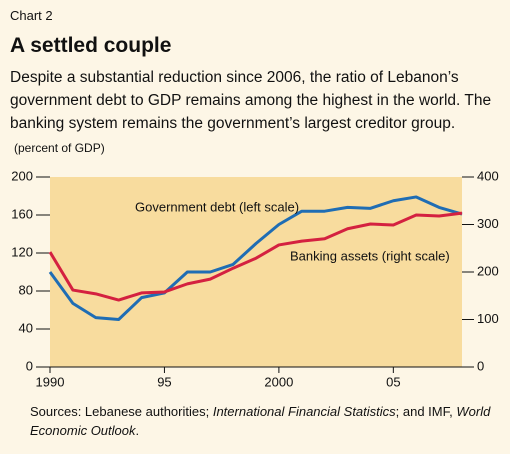 This screenshot has width=510, height=454. I want to click on x-tick-label: 05, so click(393, 381).